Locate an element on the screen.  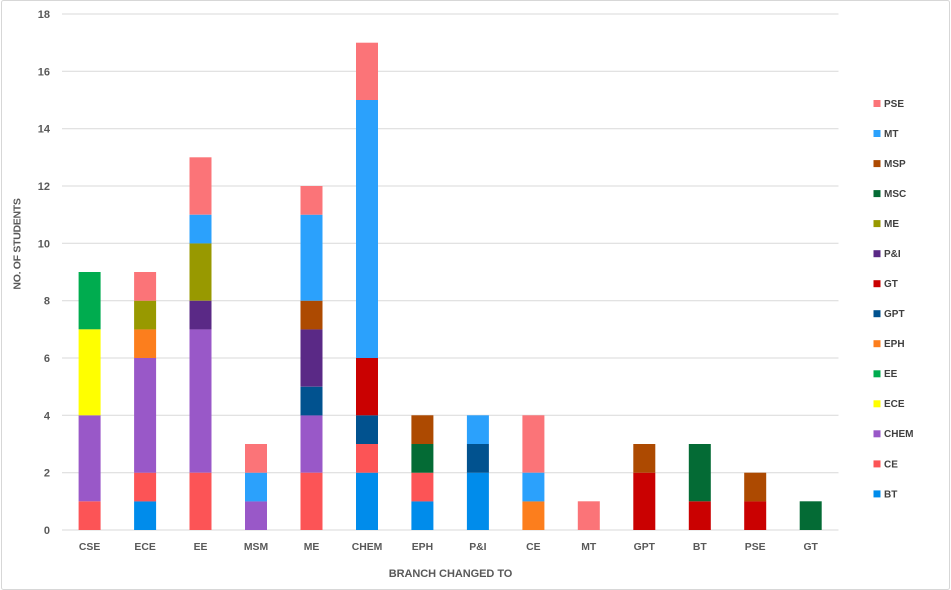
svg-text: 10 is located at coordinates (44, 244).